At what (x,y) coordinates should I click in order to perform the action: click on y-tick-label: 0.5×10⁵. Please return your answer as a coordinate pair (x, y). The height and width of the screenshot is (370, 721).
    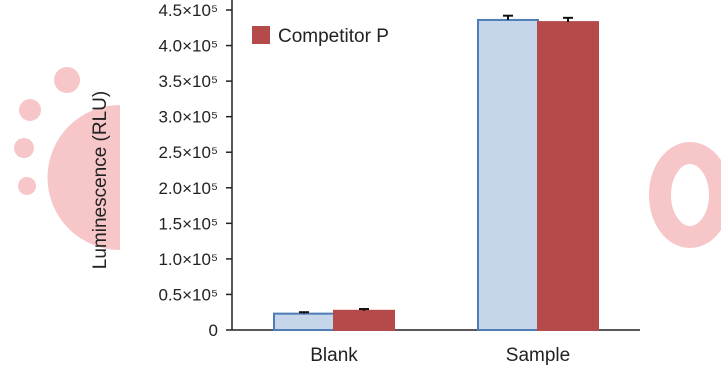
    Looking at the image, I should click on (188, 294).